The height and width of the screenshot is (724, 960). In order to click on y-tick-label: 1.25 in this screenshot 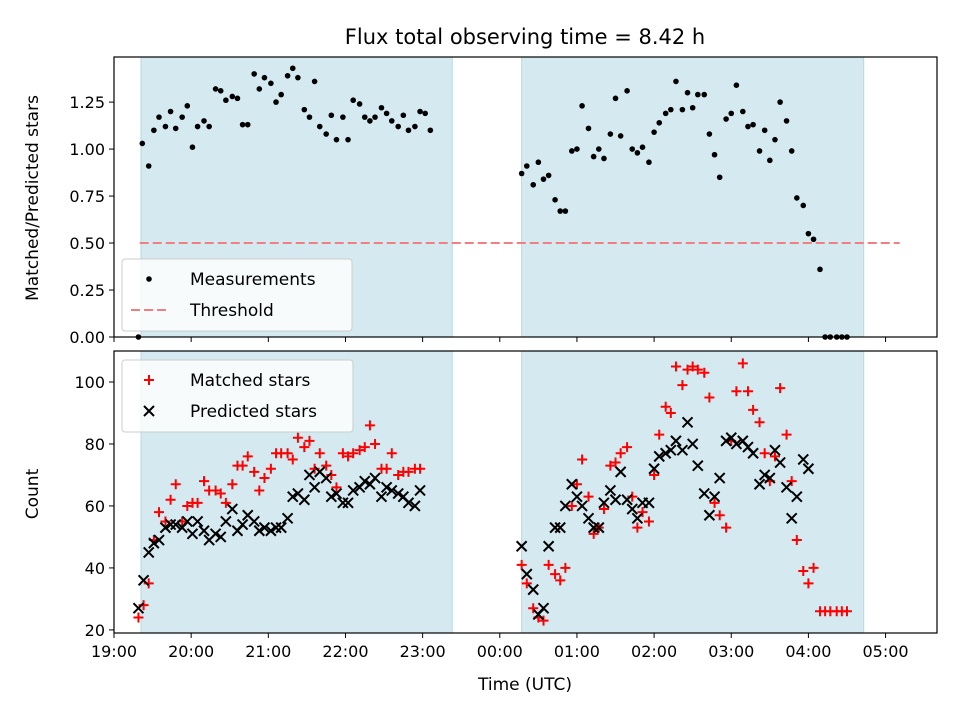, I will do `click(87, 102)`.